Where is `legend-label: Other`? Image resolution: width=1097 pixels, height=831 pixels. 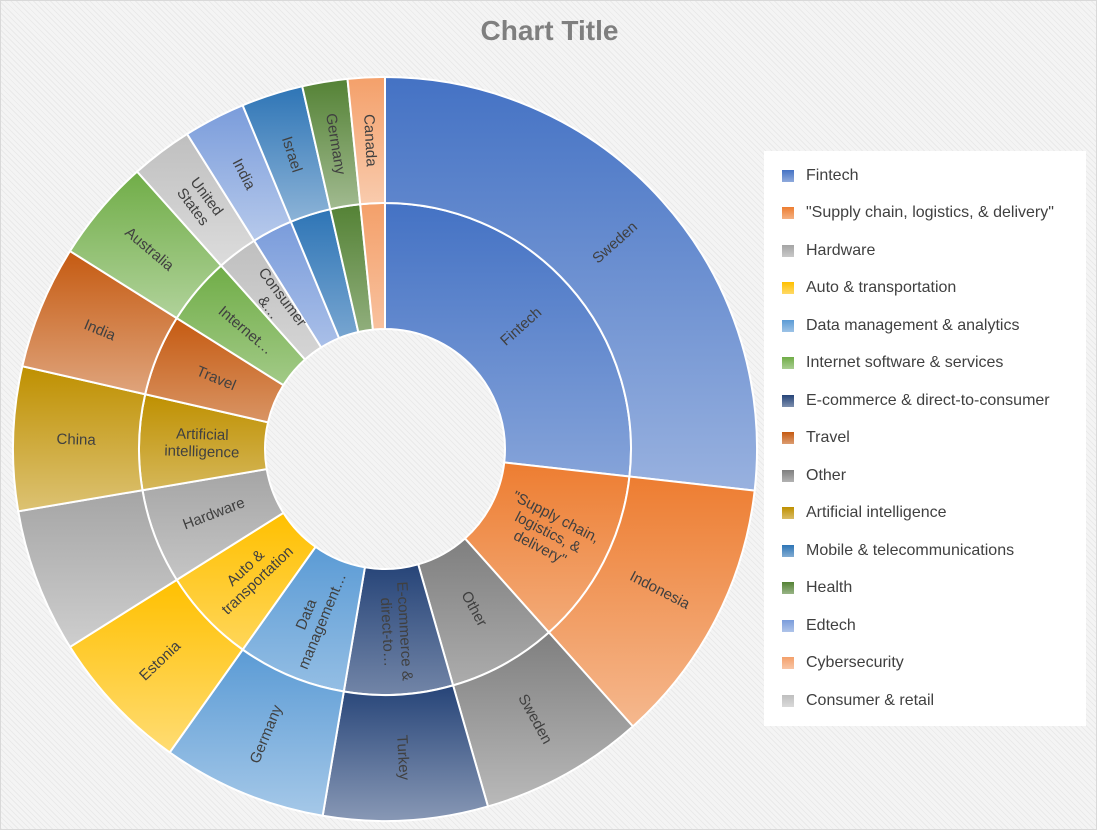
legend-label: Other is located at coordinates (826, 475).